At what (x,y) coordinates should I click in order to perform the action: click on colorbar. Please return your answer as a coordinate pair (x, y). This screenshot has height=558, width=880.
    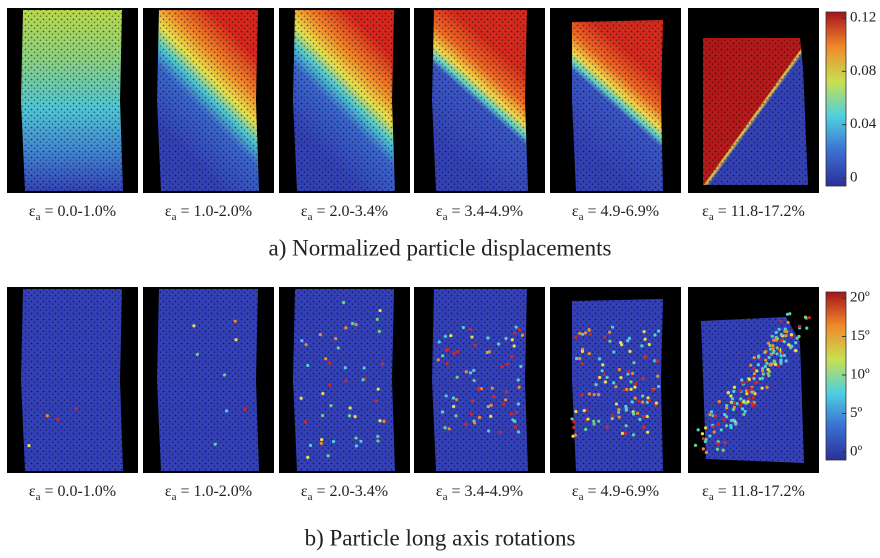
    Looking at the image, I should click on (836, 99).